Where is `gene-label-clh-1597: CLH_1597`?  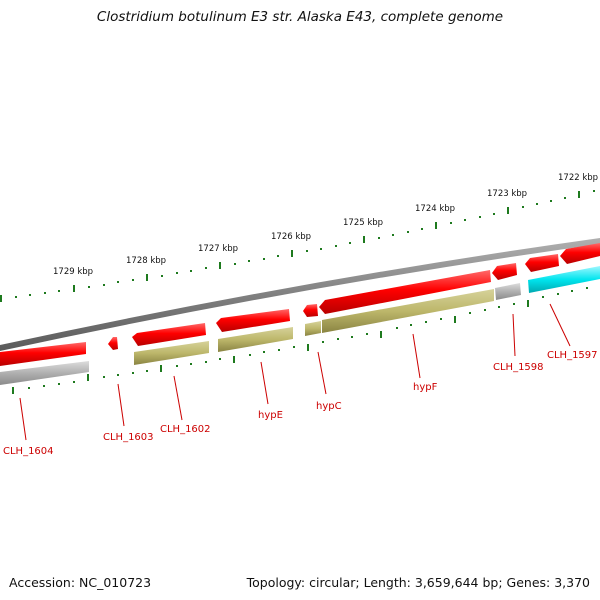
gene-label-clh-1597: CLH_1597 is located at coordinates (572, 355).